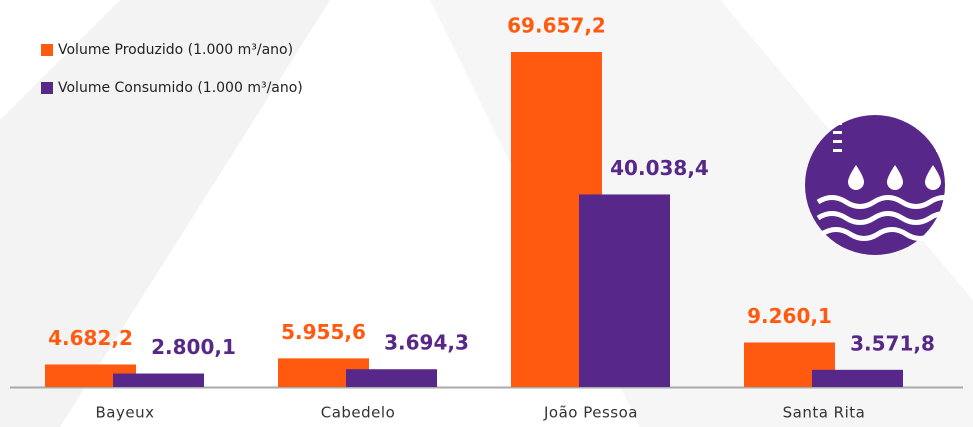  What do you see at coordinates (90, 338) in the screenshot?
I see `value-label: 4.682,2` at bounding box center [90, 338].